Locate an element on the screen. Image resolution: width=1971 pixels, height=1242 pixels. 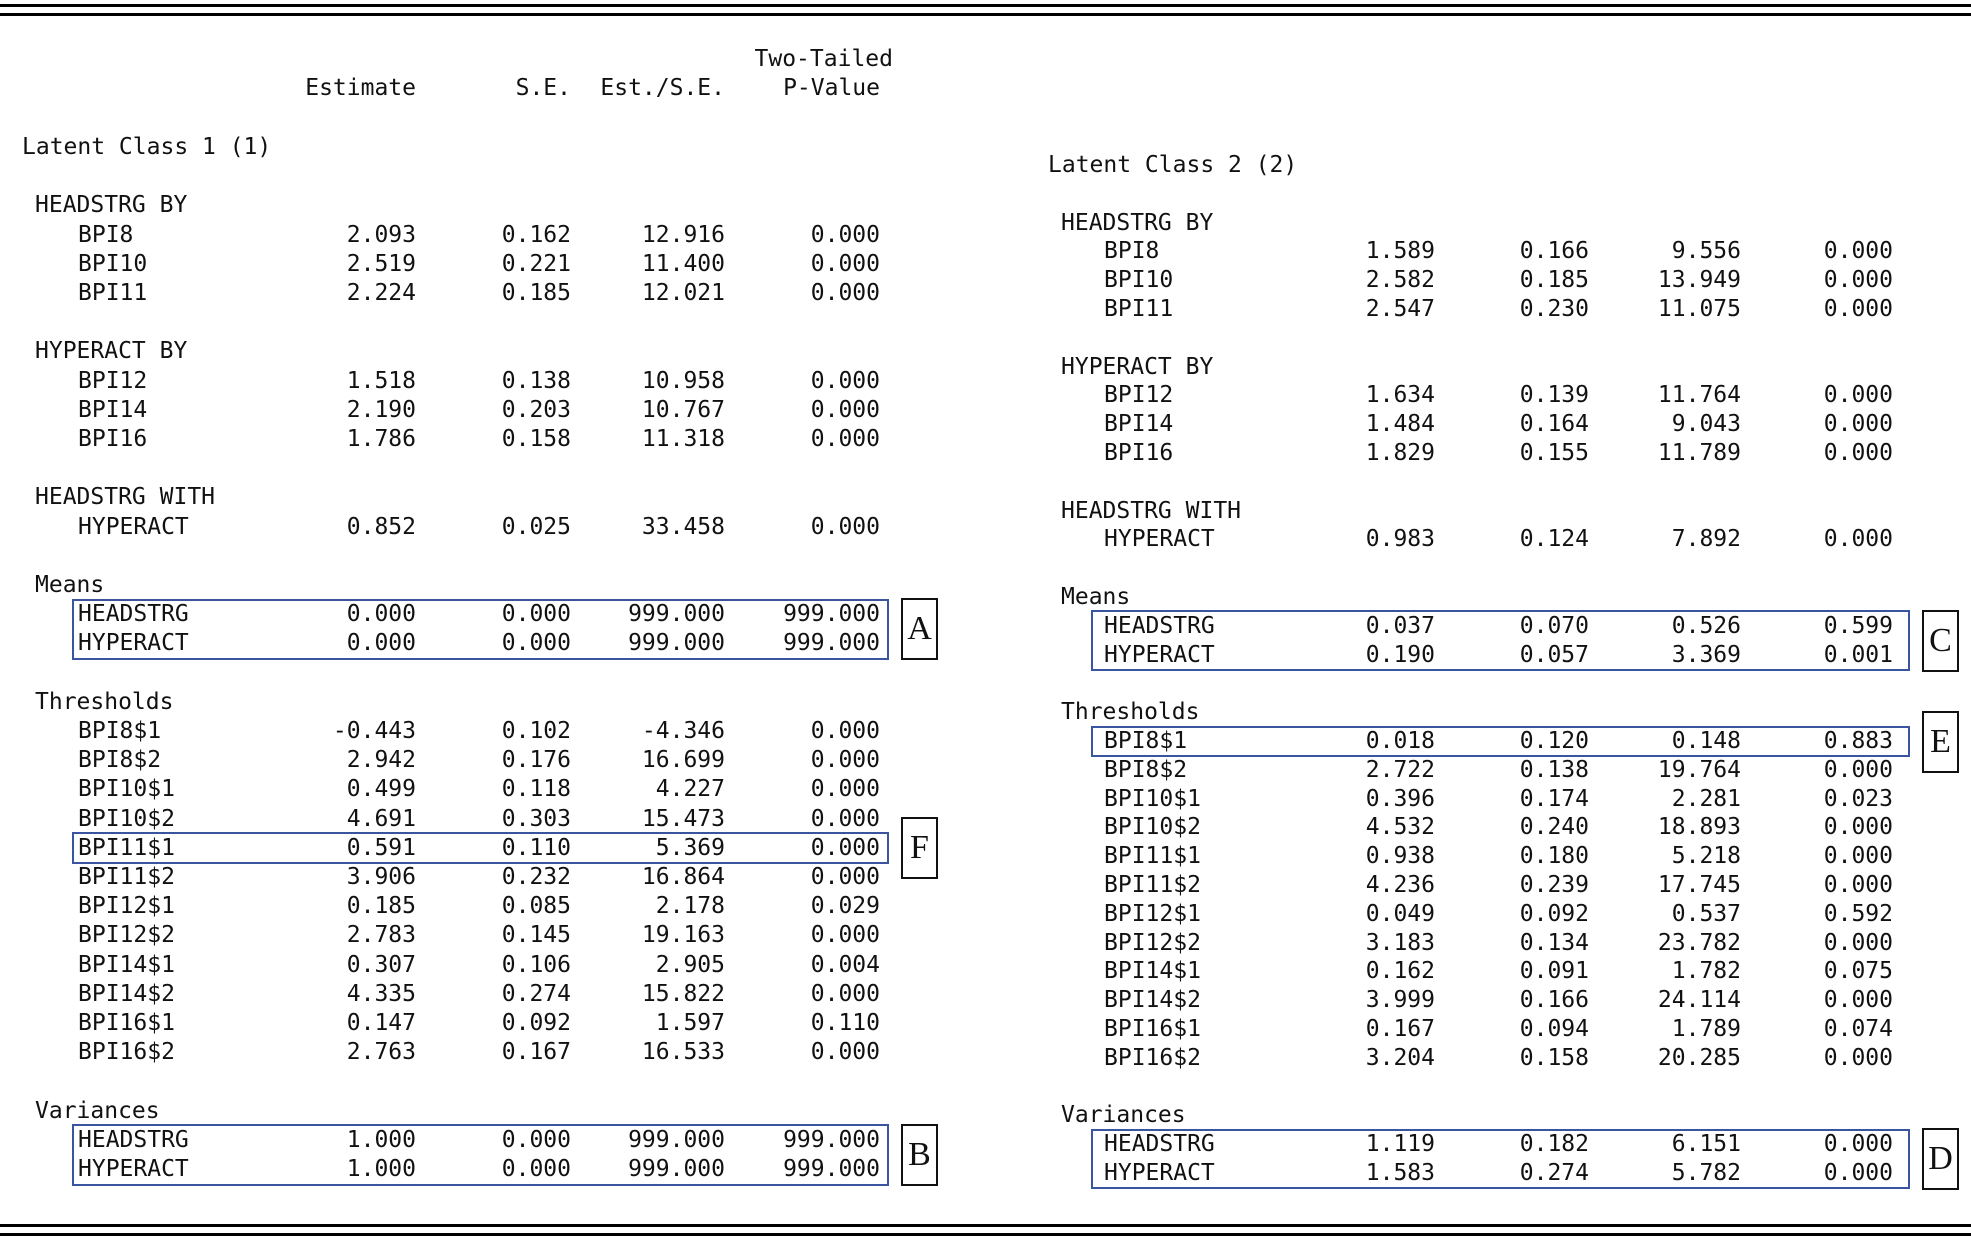
est-se-value: 2.281 is located at coordinates (1706, 798).